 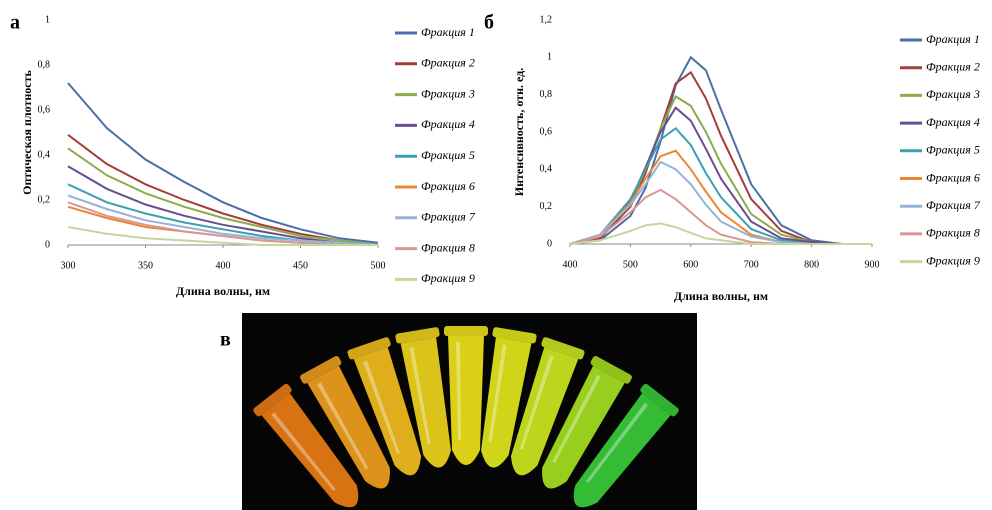 I want to click on y-axis-title: Оптическая плотность, so click(x=27, y=131).